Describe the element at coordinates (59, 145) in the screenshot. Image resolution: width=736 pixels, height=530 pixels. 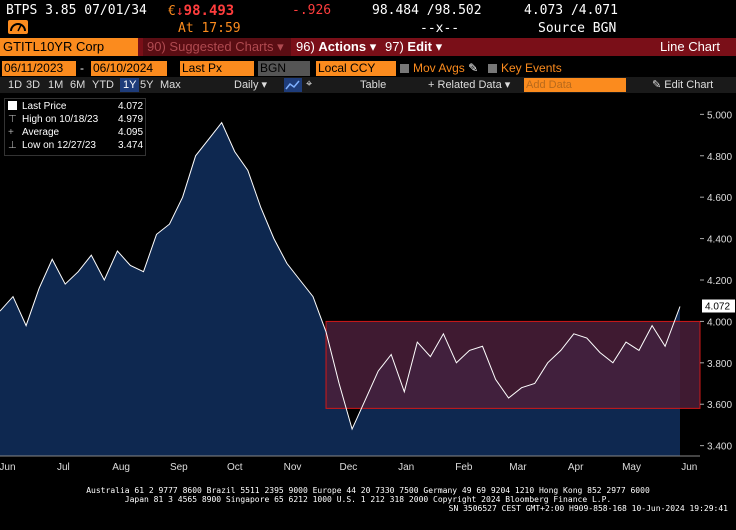
I see `legend-label: Low on 12/27/23` at that location.